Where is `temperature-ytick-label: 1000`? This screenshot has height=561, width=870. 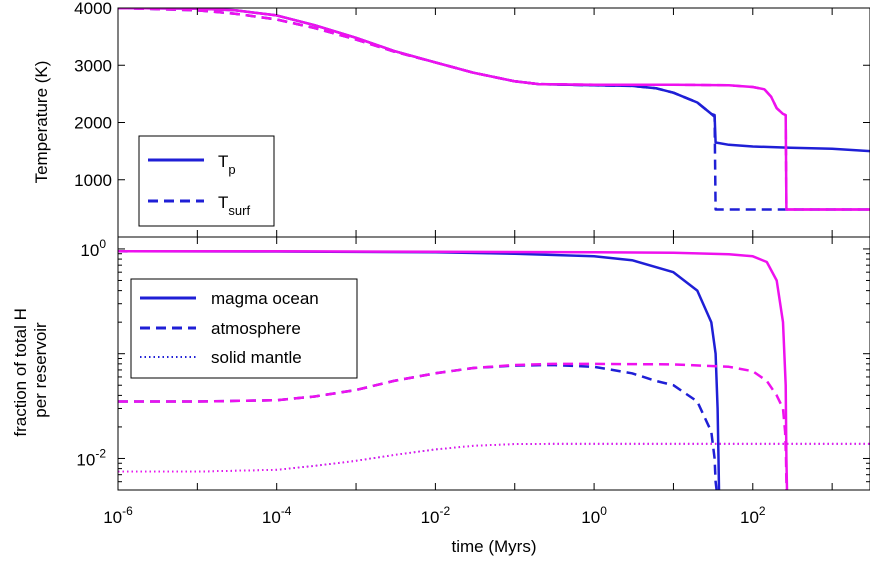 temperature-ytick-label: 1000 is located at coordinates (93, 180).